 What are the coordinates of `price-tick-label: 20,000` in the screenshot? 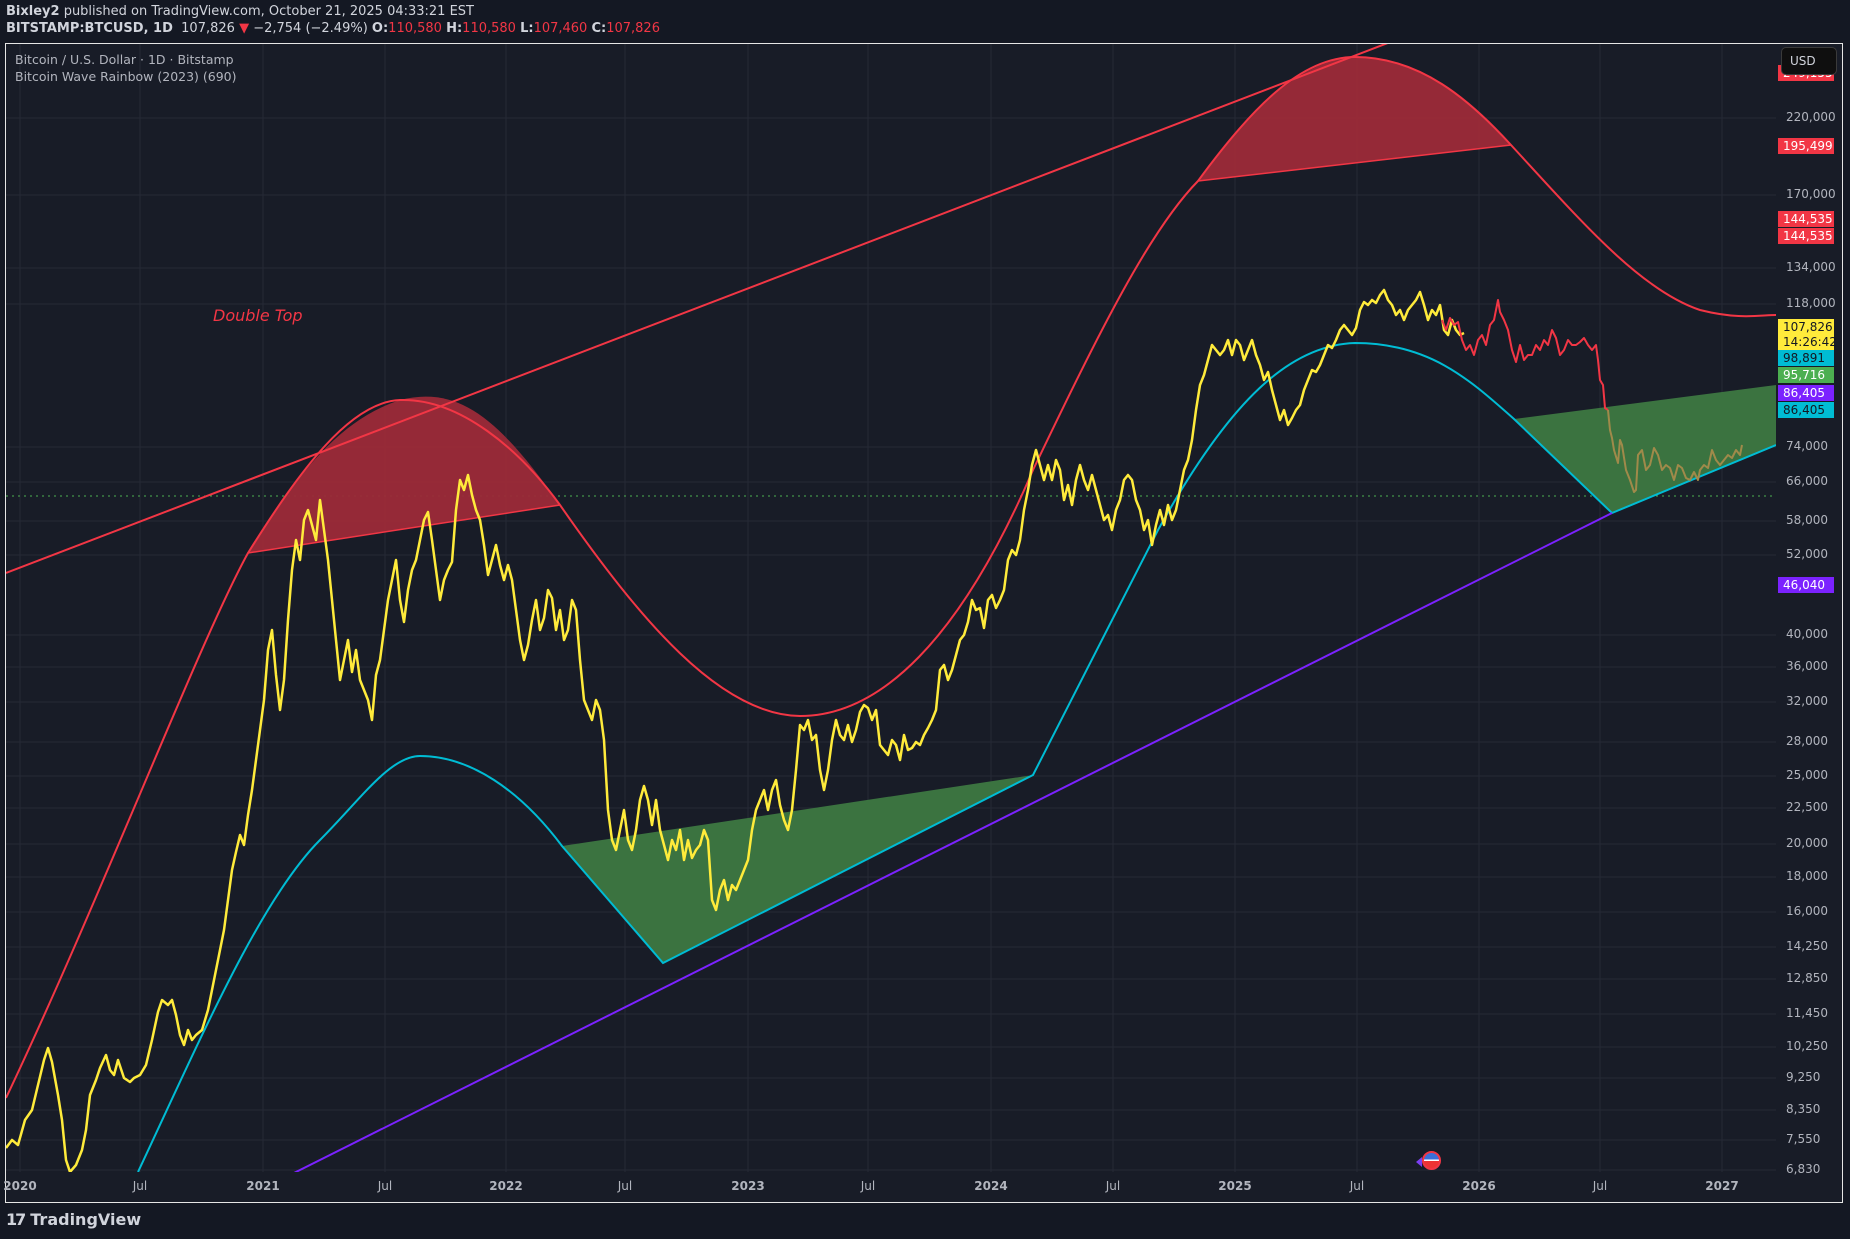 It's located at (1807, 843).